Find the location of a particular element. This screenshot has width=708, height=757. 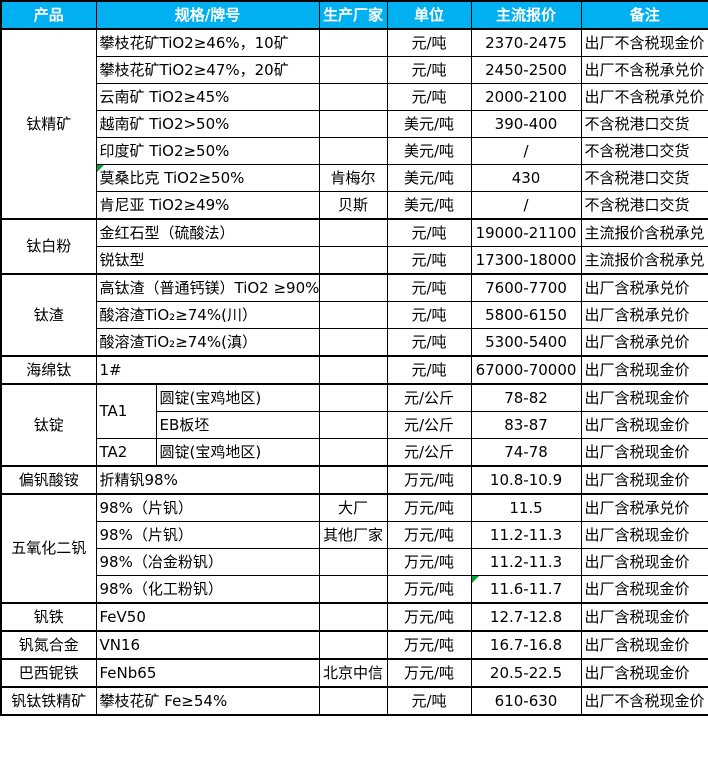

spec-cell: EB板坯 is located at coordinates (237, 425).